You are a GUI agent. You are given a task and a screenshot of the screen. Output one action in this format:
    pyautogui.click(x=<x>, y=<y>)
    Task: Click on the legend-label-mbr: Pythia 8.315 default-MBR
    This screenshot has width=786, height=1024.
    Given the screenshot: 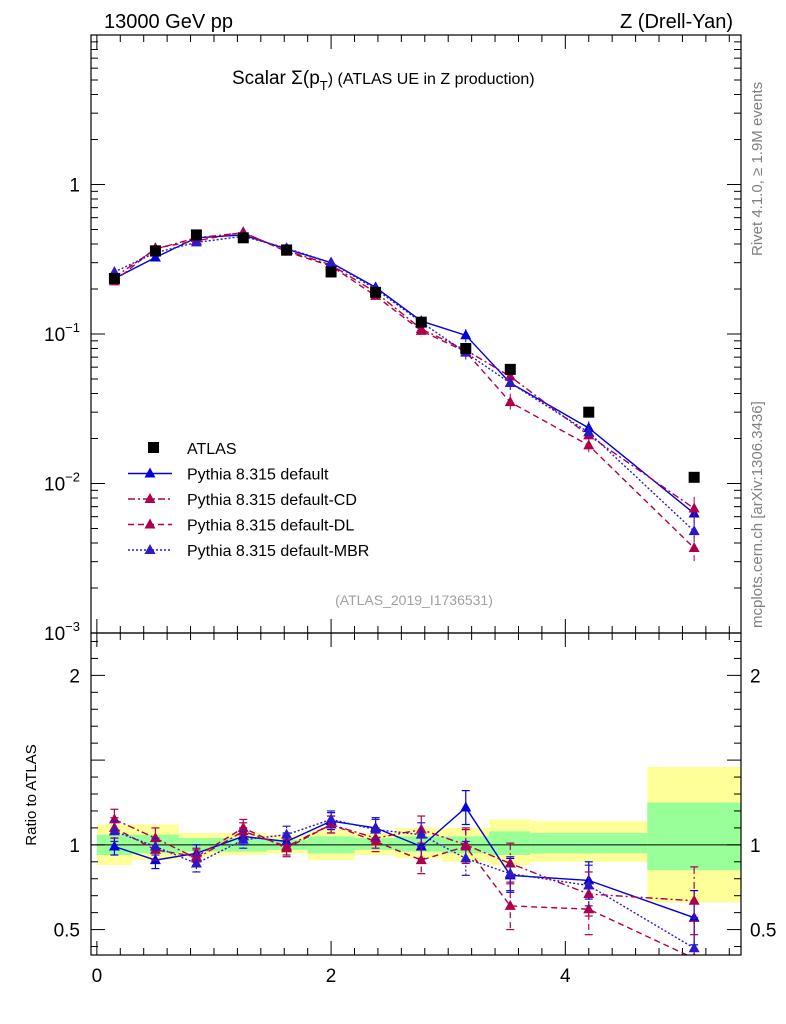 What is the action you would take?
    pyautogui.click(x=278, y=551)
    